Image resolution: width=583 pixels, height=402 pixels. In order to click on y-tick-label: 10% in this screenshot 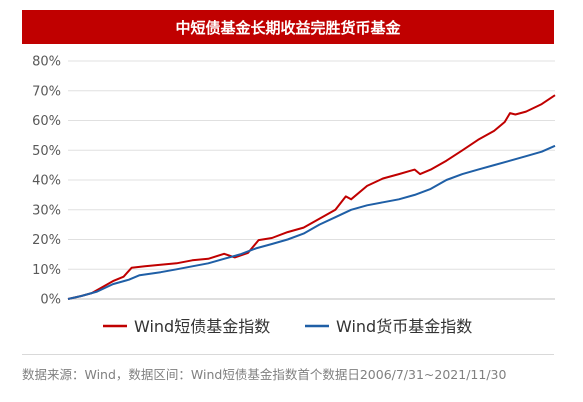, I will do `click(46, 270)`.